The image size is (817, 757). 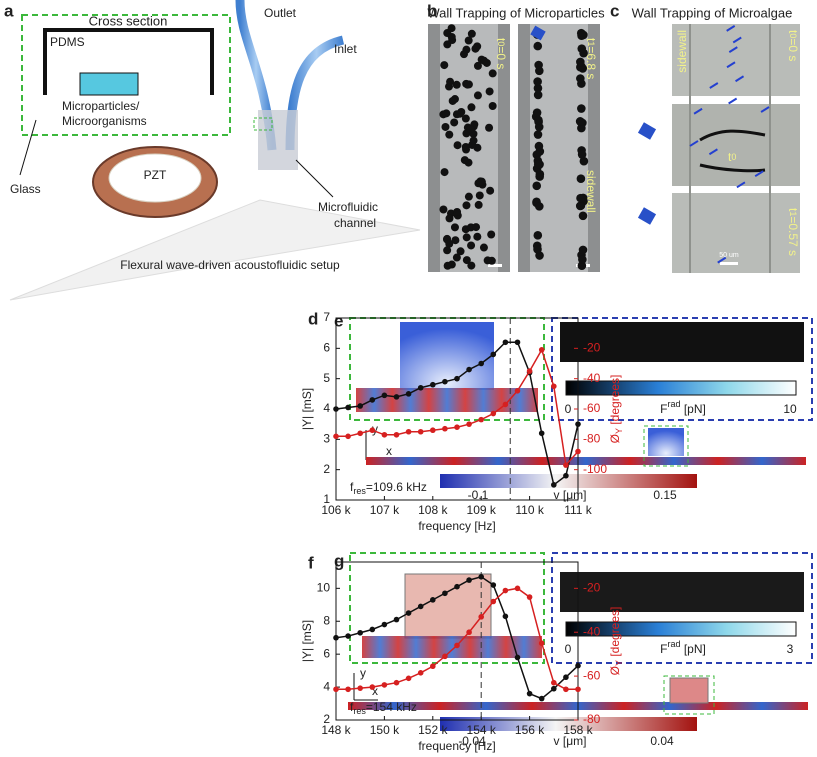 I want to click on y2-label-part: [degrees], so click(x=615, y=401).